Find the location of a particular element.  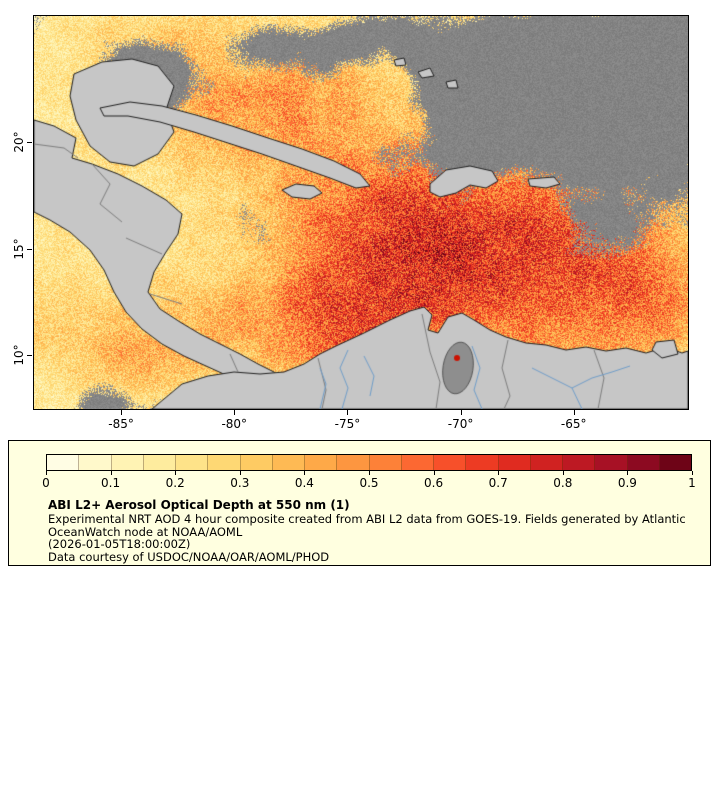

colorbar-tick-label: 0.5 is located at coordinates (369, 483).